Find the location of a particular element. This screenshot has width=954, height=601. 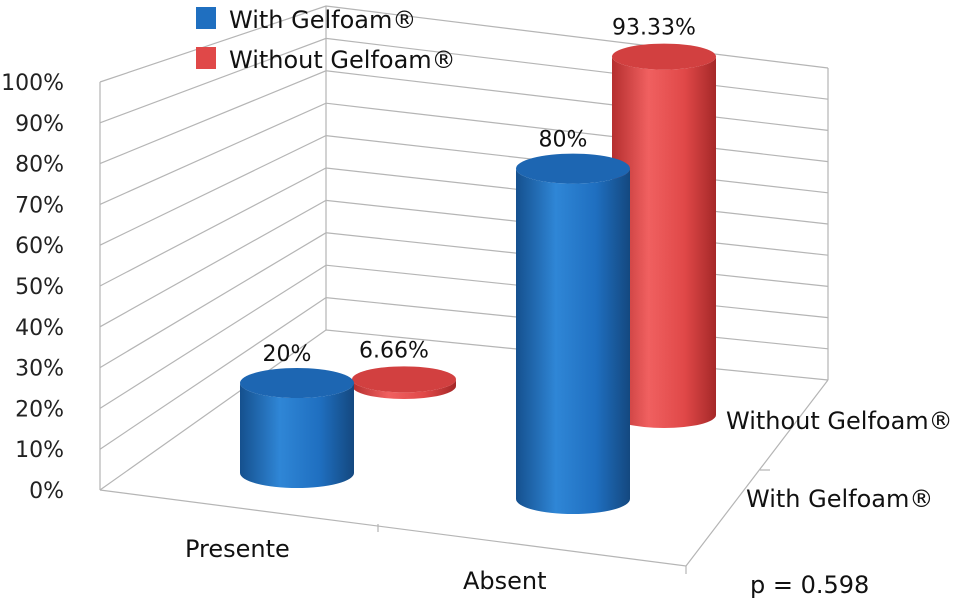

data-label: 80% is located at coordinates (563, 140).